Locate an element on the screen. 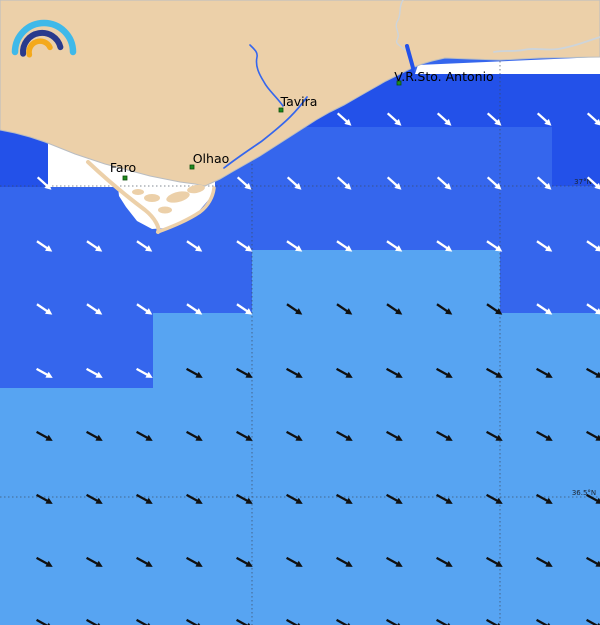 Image resolution: width=600 pixels, height=625 pixels. ipma-logo is located at coordinates (44, 38).